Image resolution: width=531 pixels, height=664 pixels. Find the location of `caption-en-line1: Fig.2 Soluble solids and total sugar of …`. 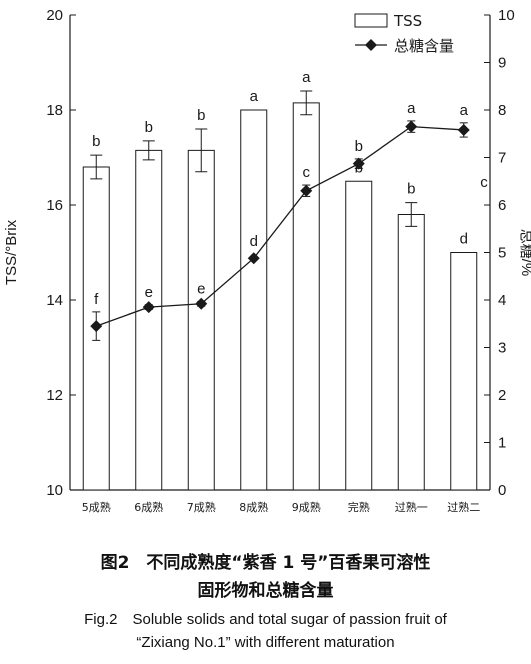

caption-en-line1: Fig.2 Soluble solids and total sugar of … is located at coordinates (265, 619).